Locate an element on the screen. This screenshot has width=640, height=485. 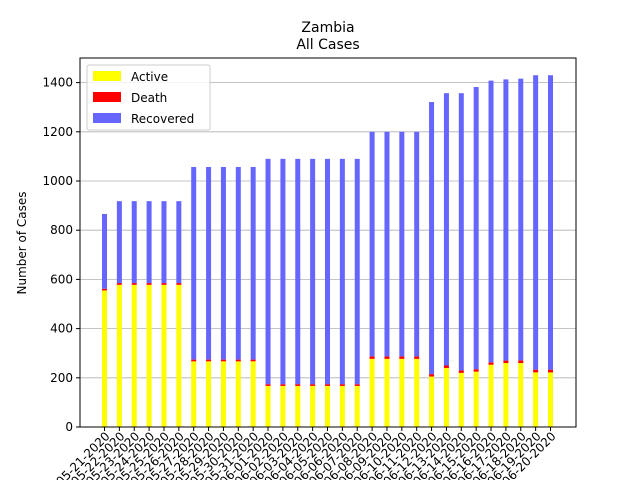
legend-swatch-active is located at coordinates (107, 76).